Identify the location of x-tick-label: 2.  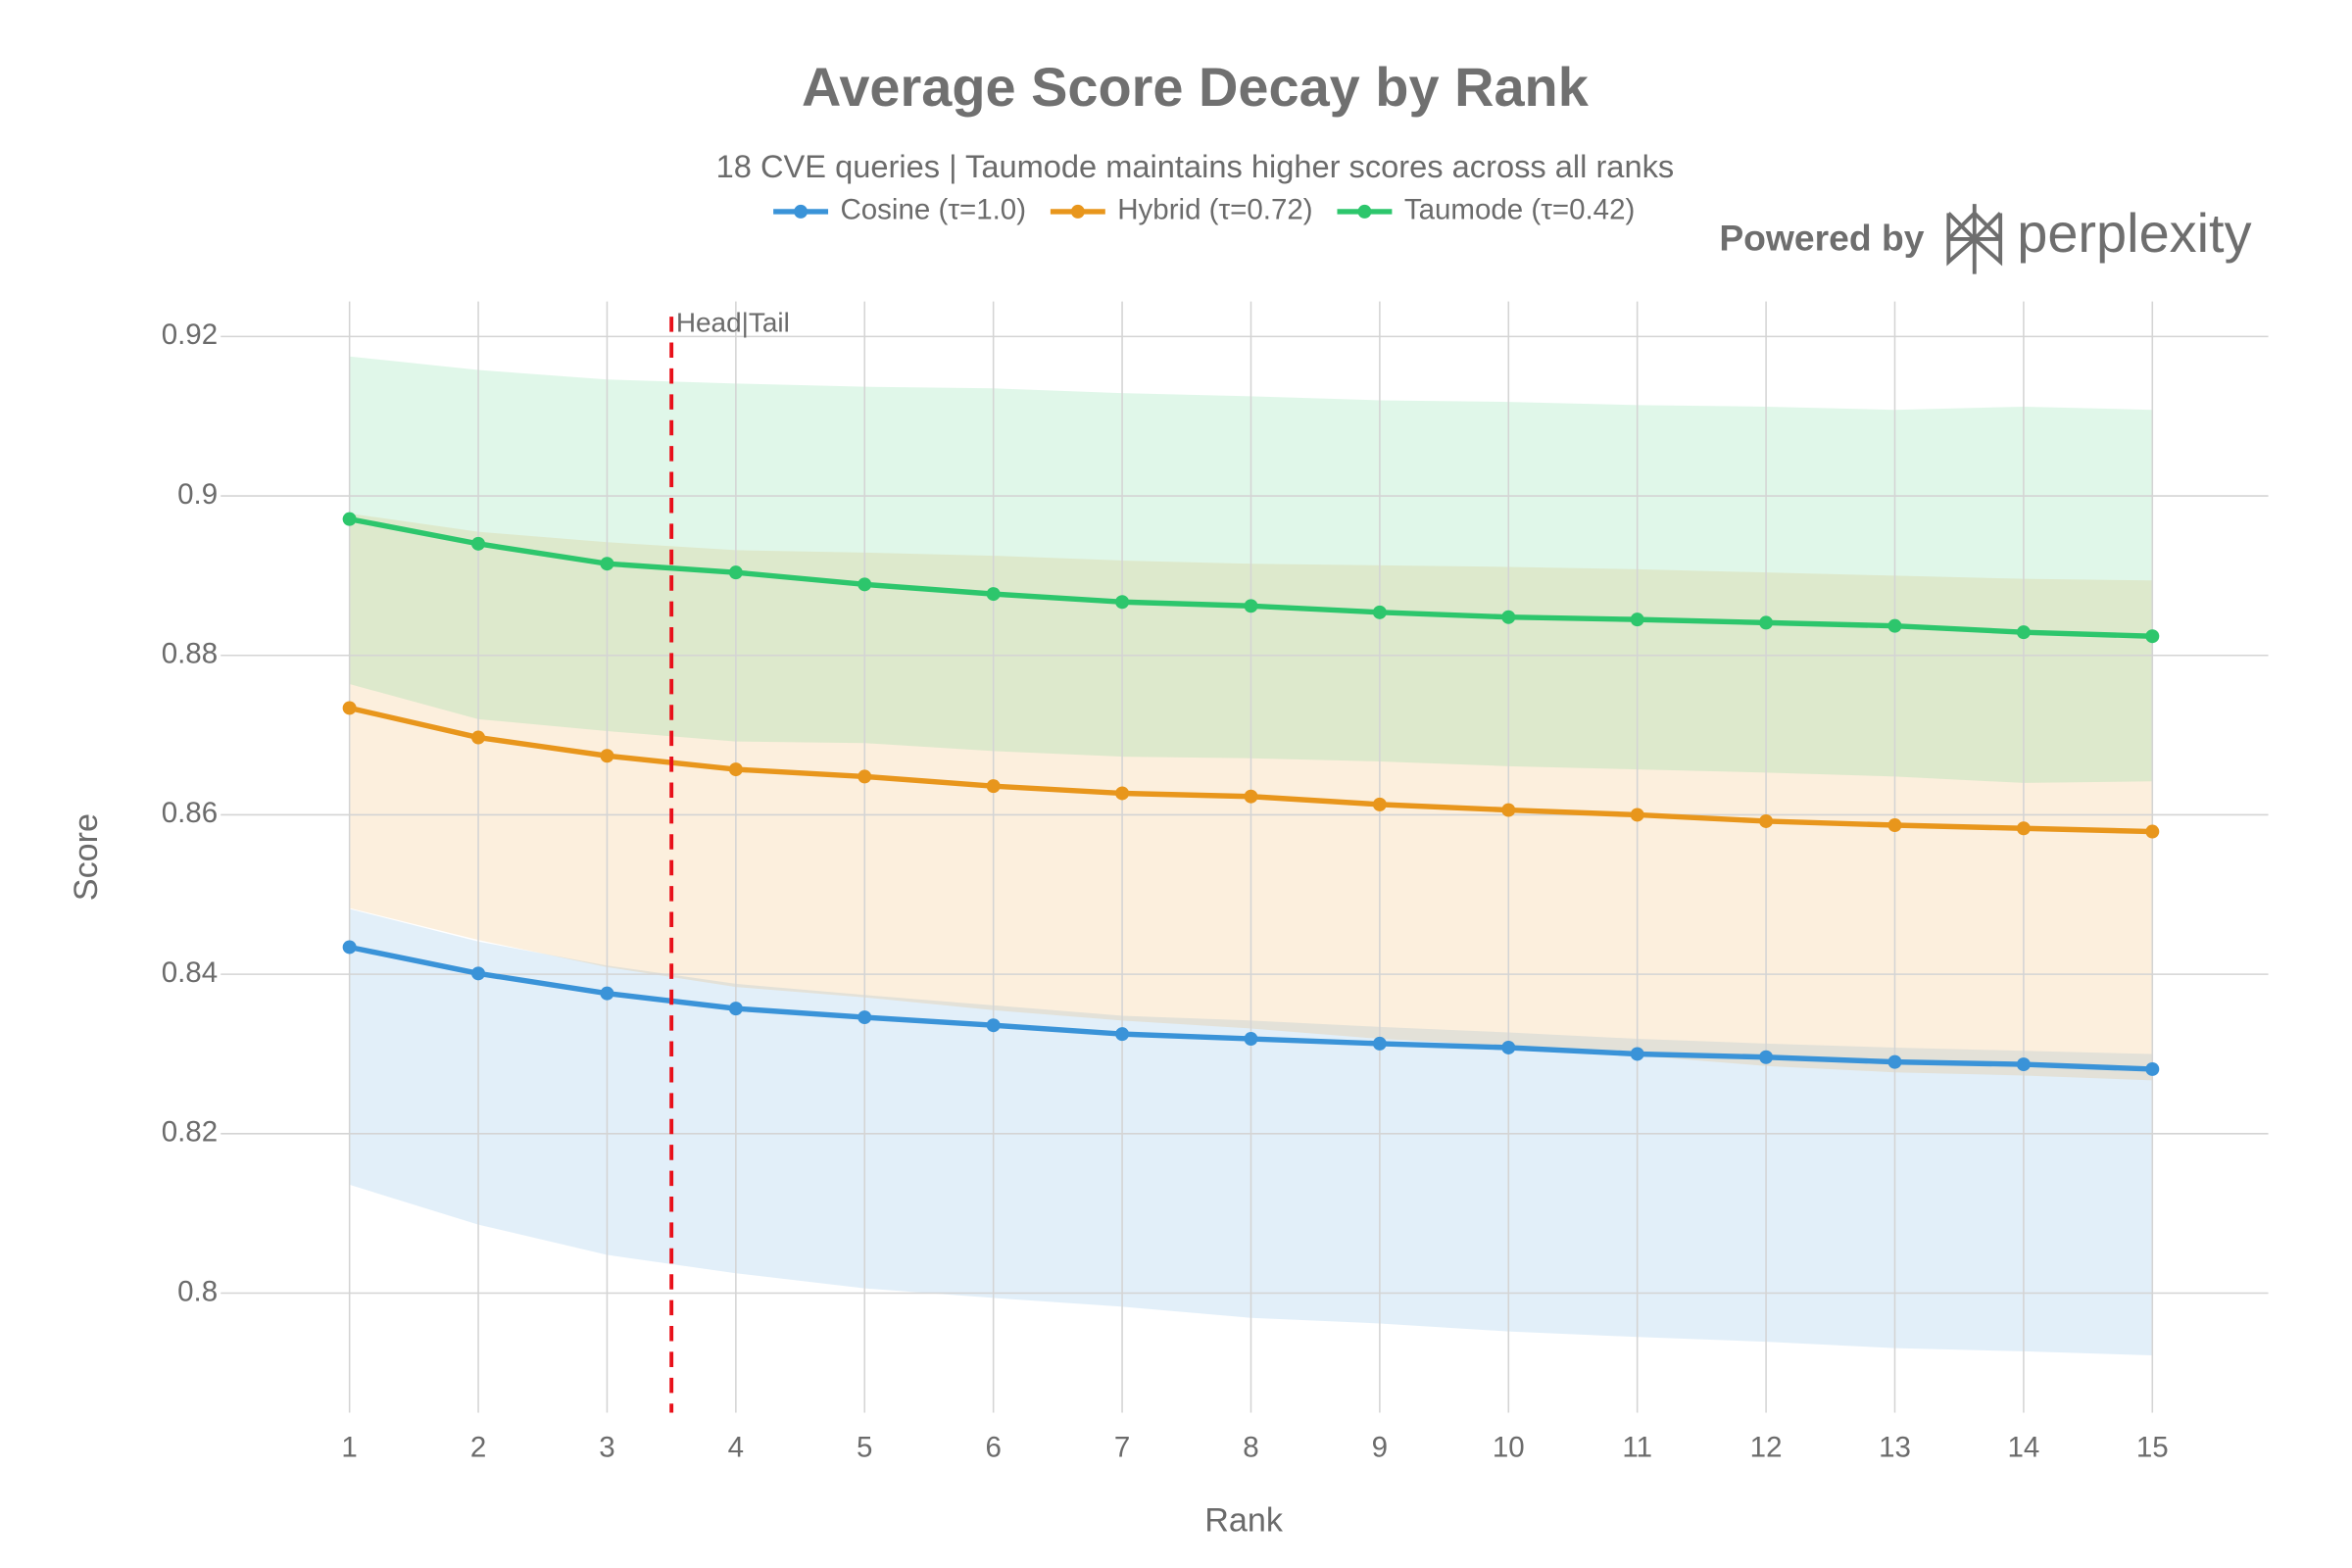
(478, 1448).